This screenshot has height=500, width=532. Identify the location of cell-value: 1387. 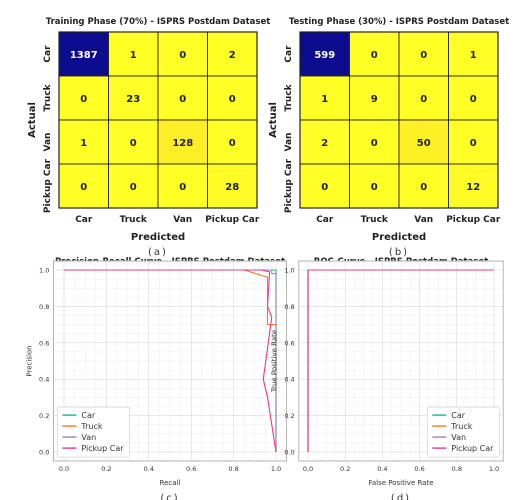
(84, 55).